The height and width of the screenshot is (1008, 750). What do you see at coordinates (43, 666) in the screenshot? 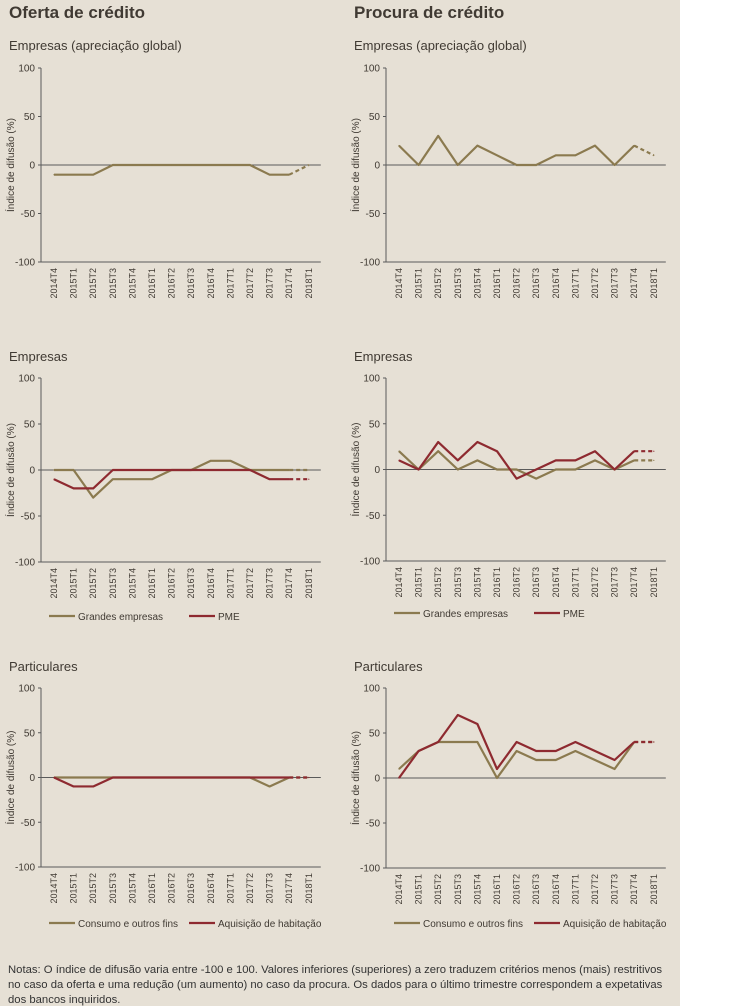
I see `chart-title-supply-households: Particulares` at bounding box center [43, 666].